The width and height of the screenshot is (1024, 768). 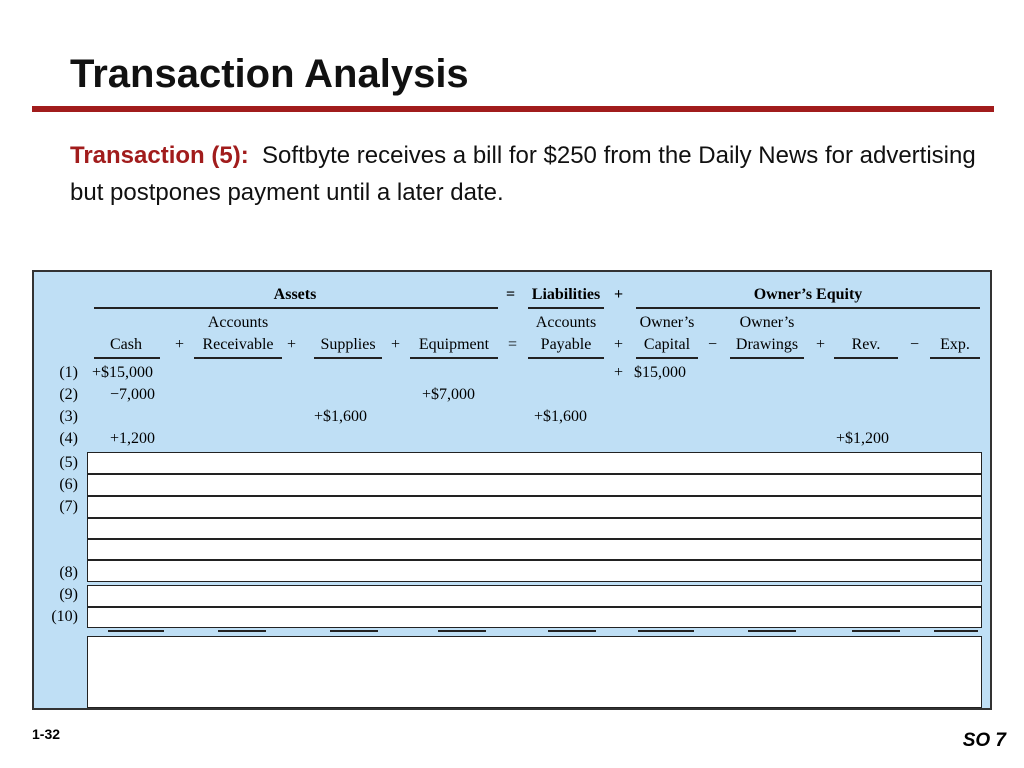 What do you see at coordinates (984, 740) in the screenshot?
I see `study-objective-label: SO 7` at bounding box center [984, 740].